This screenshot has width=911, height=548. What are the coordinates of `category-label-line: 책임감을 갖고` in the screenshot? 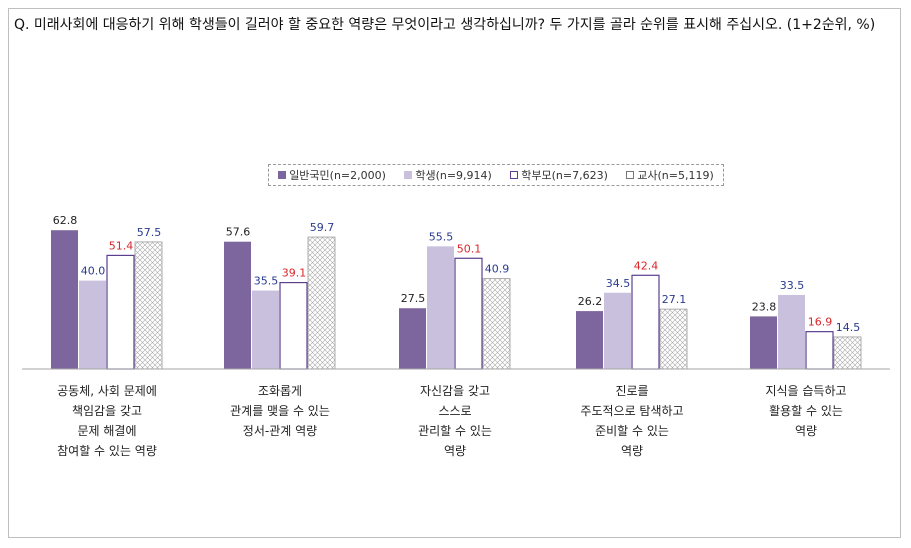 It's located at (107, 411).